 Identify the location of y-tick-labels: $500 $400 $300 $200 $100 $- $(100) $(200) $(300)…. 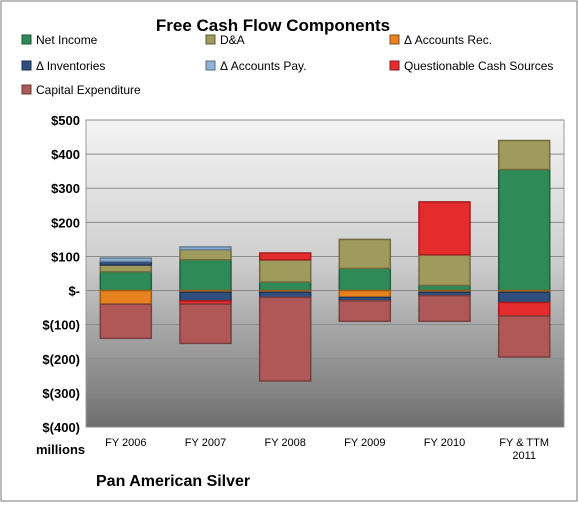
(61, 274).